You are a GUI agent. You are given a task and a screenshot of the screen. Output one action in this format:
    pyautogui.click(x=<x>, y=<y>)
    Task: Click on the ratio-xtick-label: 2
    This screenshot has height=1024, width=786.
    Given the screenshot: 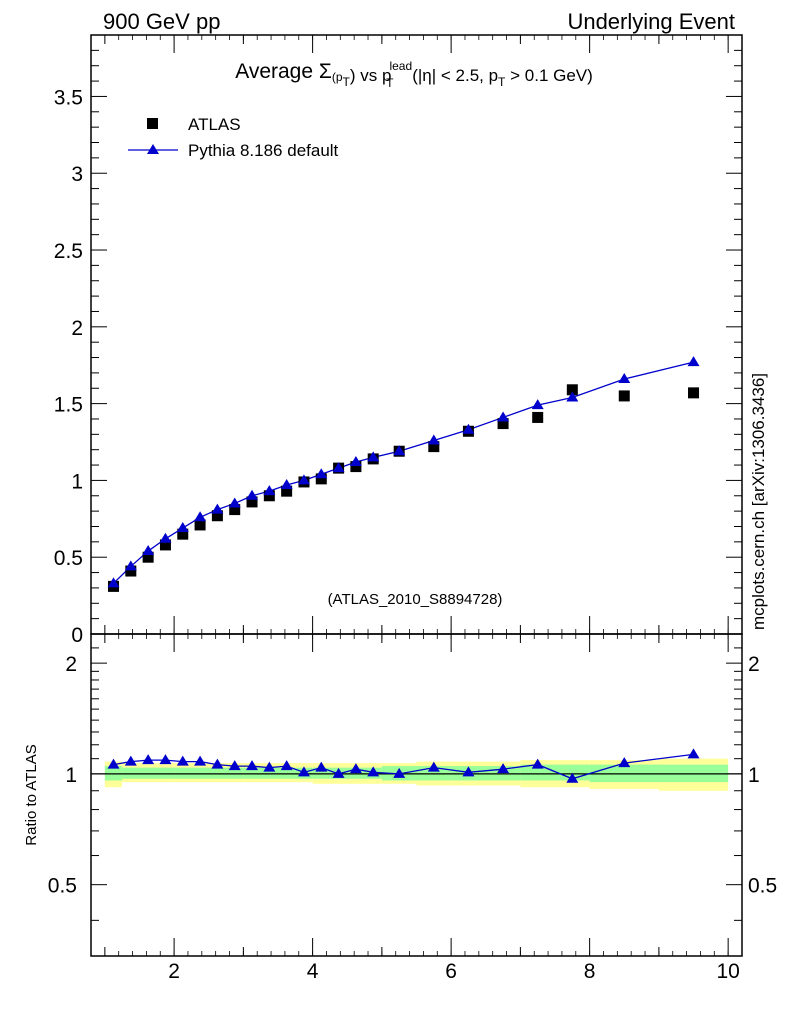 What is the action you would take?
    pyautogui.click(x=174, y=971)
    